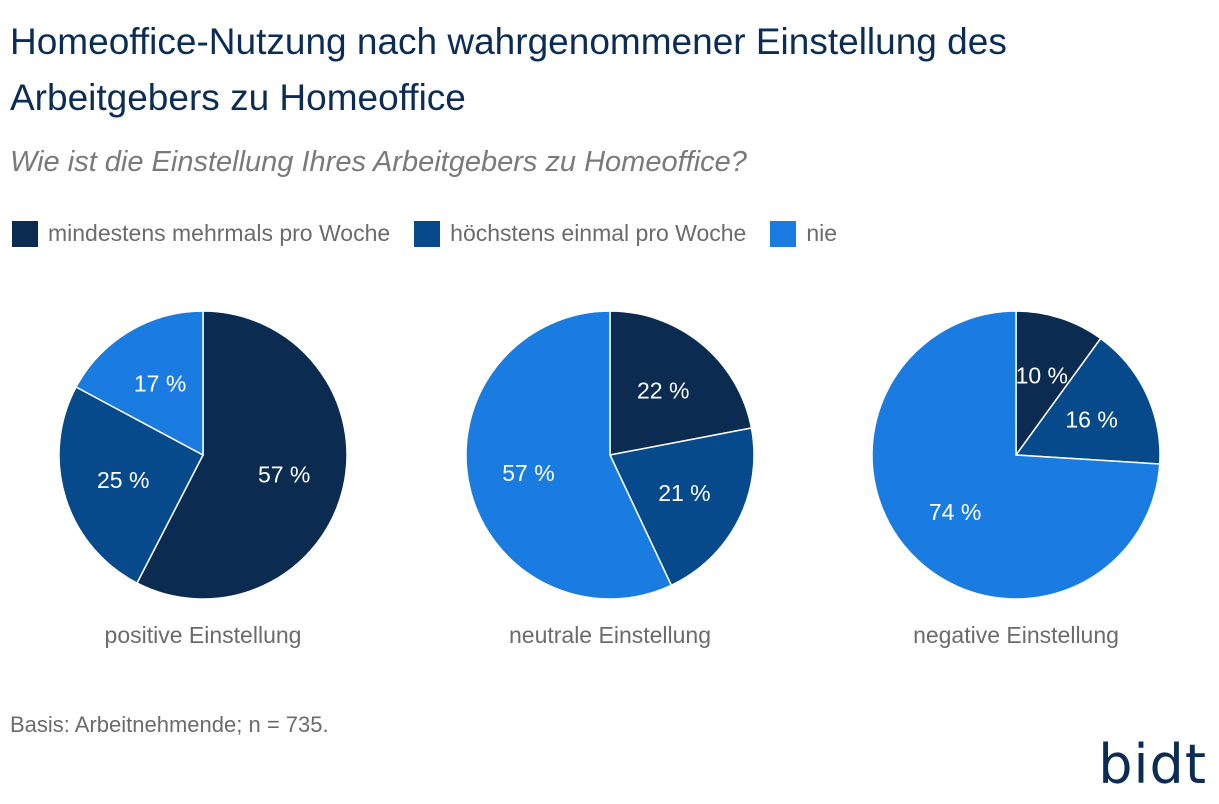 This screenshot has height=804, width=1219. What do you see at coordinates (1091, 419) in the screenshot?
I see `pie-label-negative-einstellung-2: 16 %` at bounding box center [1091, 419].